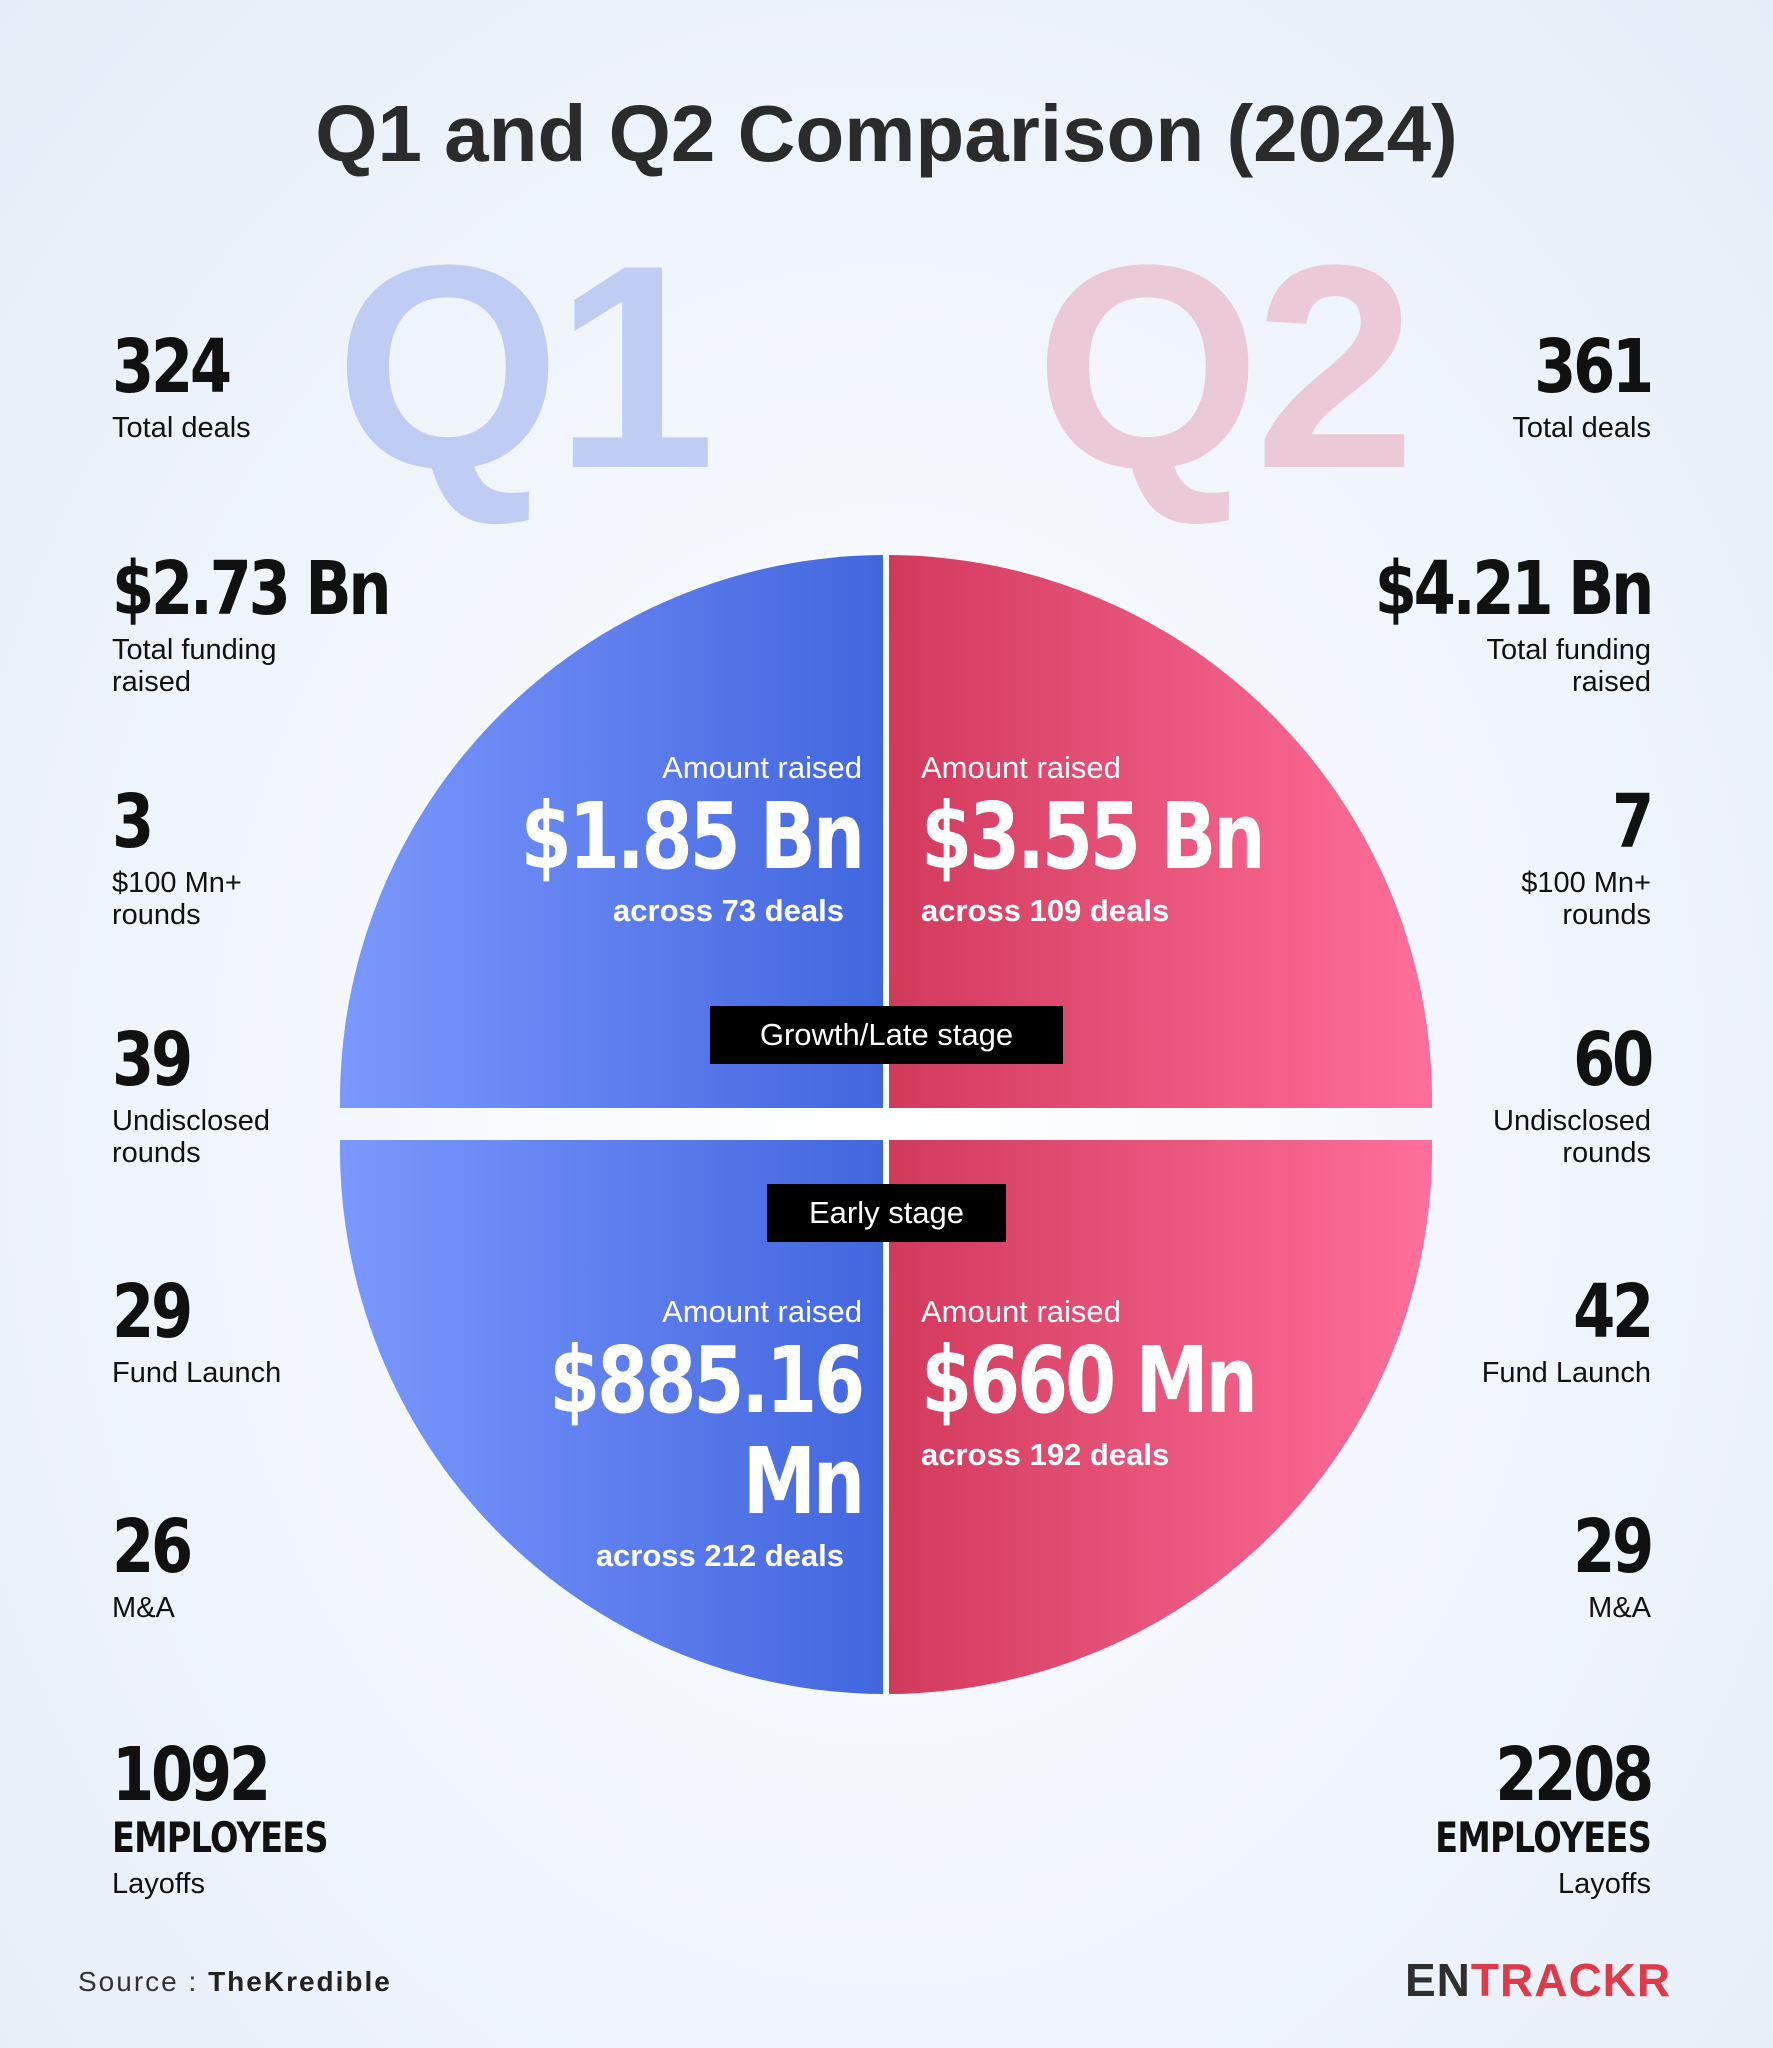  Describe the element at coordinates (1514, 589) in the screenshot. I see `stat-value: $4.21 Bn` at that location.